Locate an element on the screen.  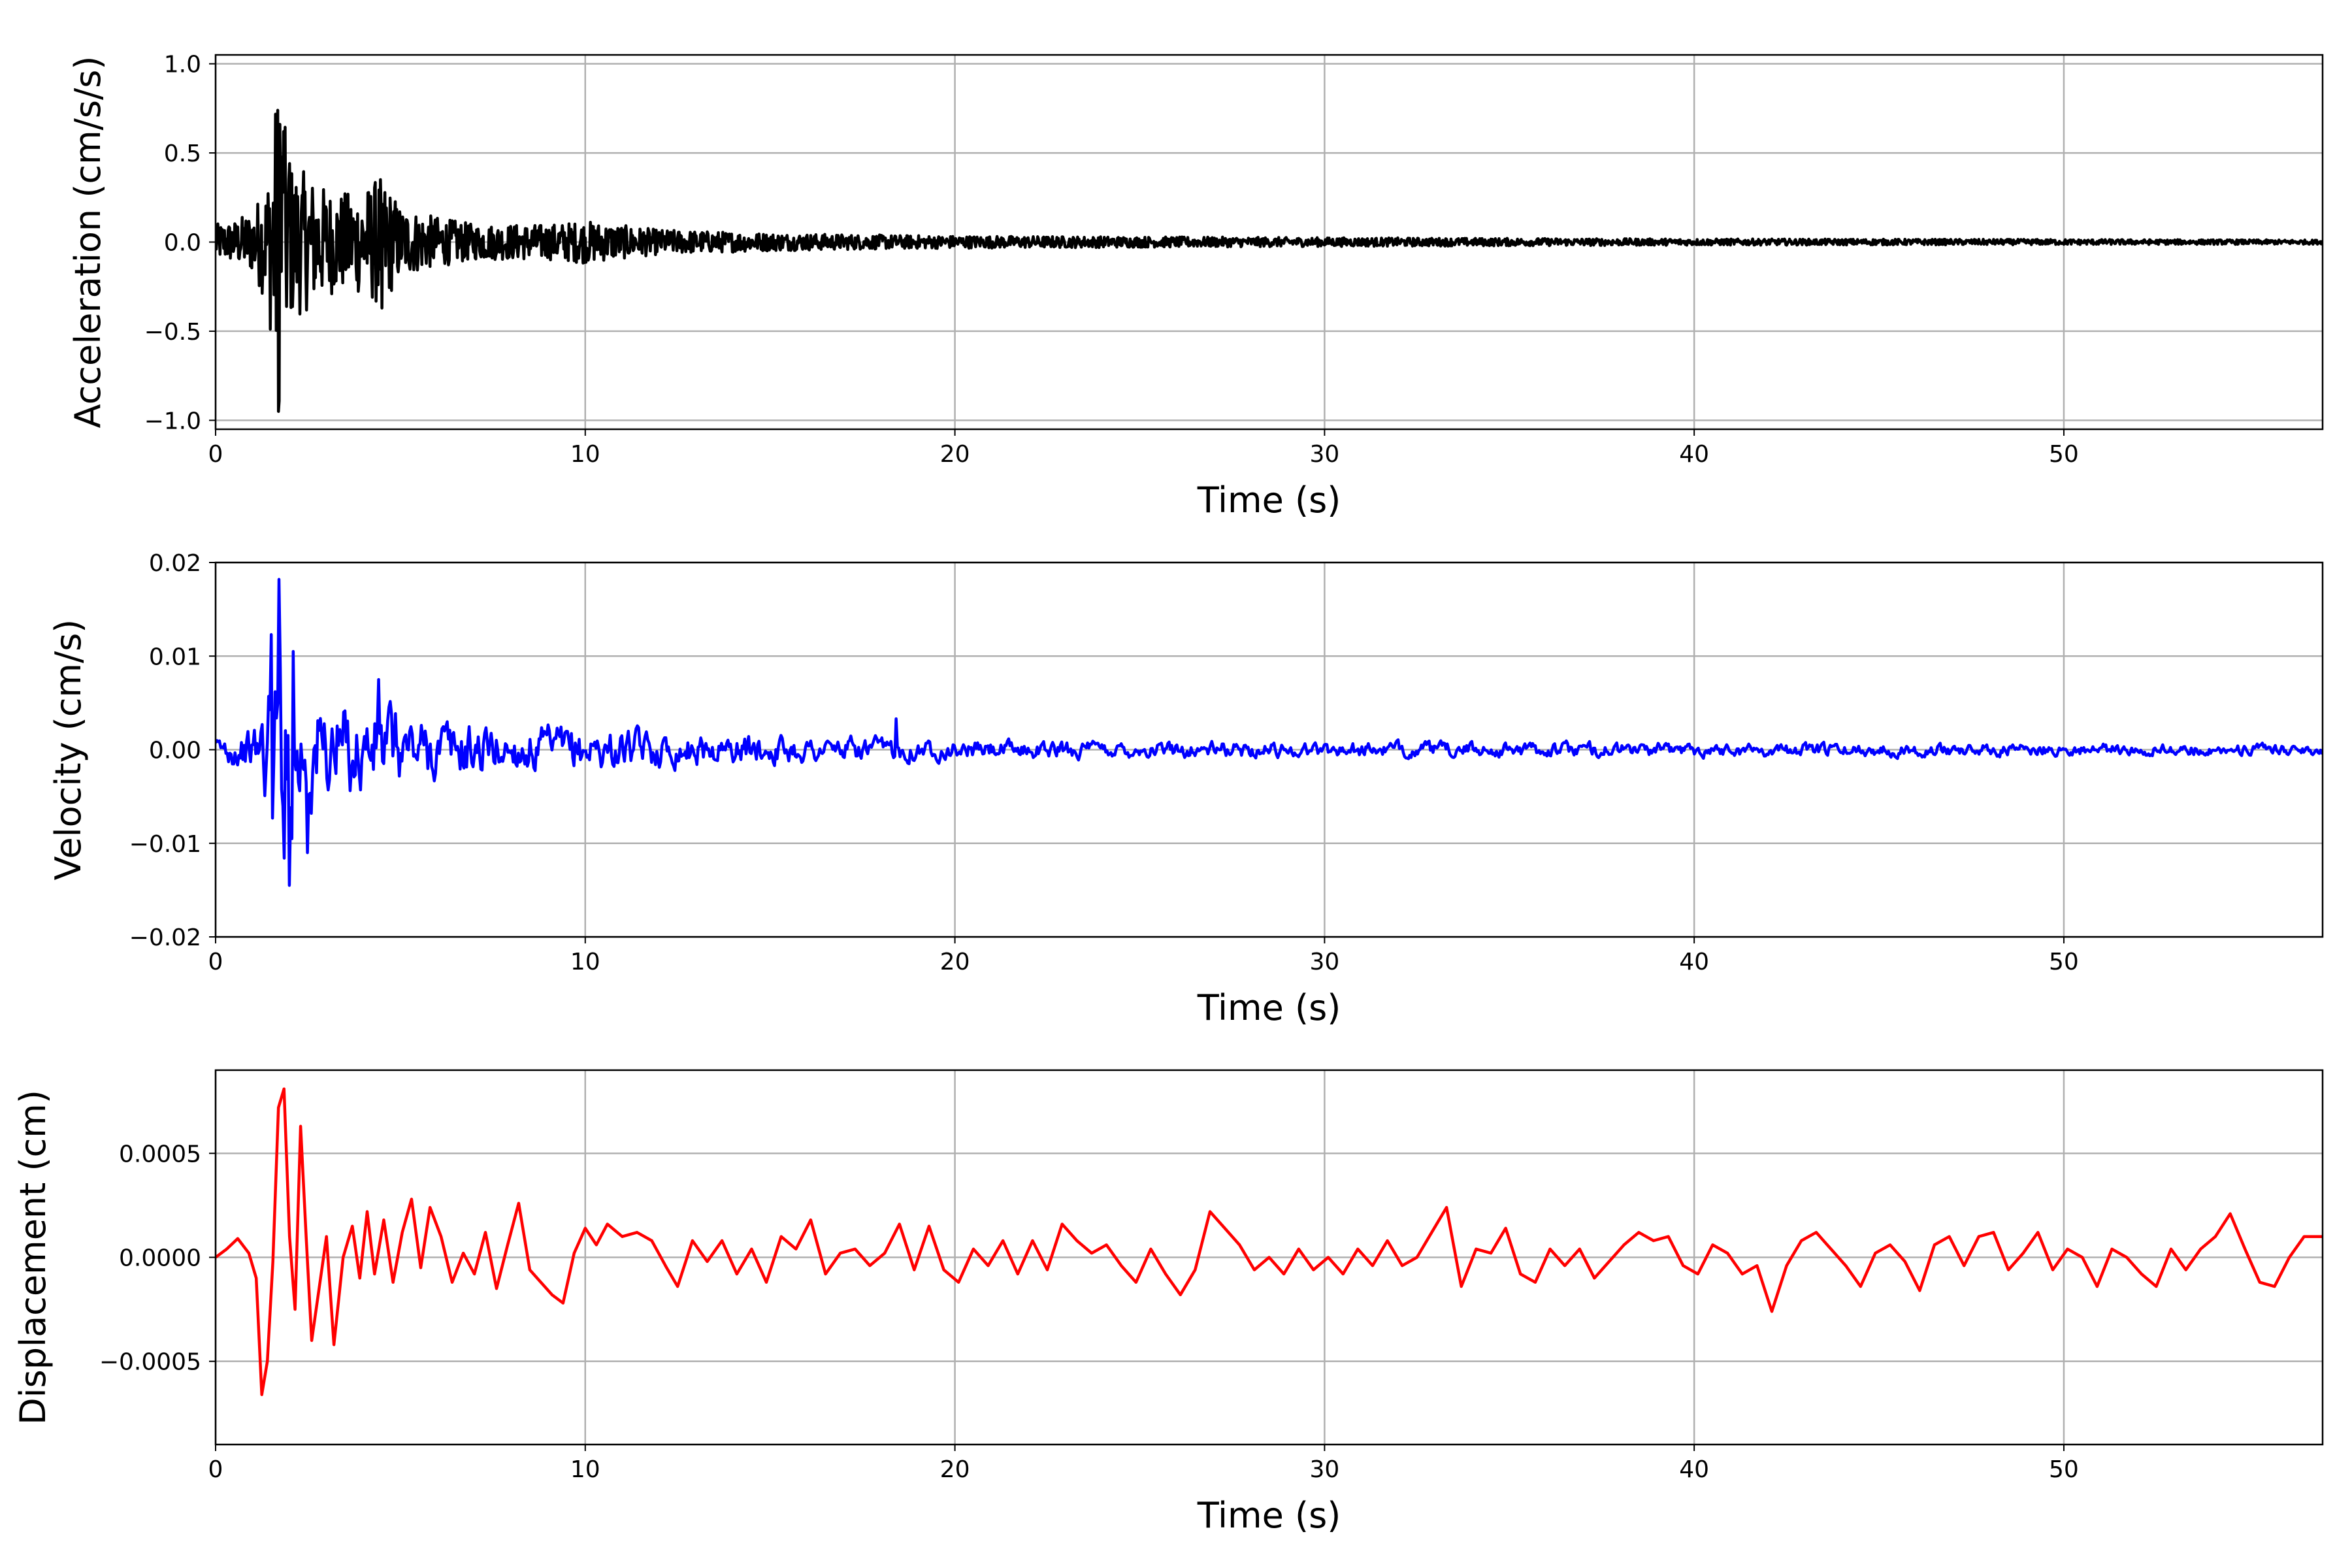
y-tick-label: −0.01 is located at coordinates (165, 844).